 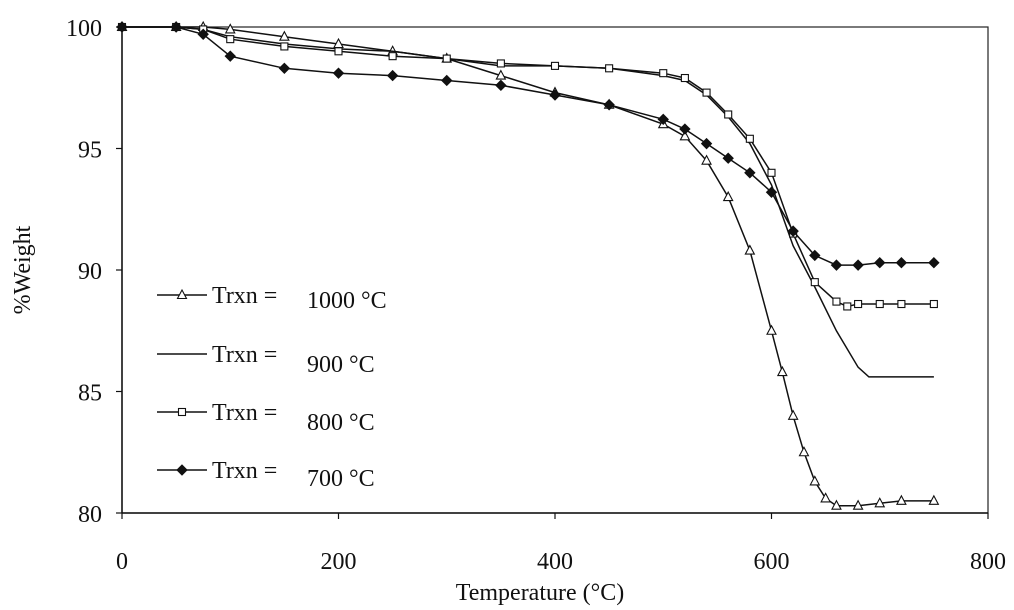 What do you see at coordinates (84, 29) in the screenshot?
I see `y-tick-label: 100` at bounding box center [84, 29].